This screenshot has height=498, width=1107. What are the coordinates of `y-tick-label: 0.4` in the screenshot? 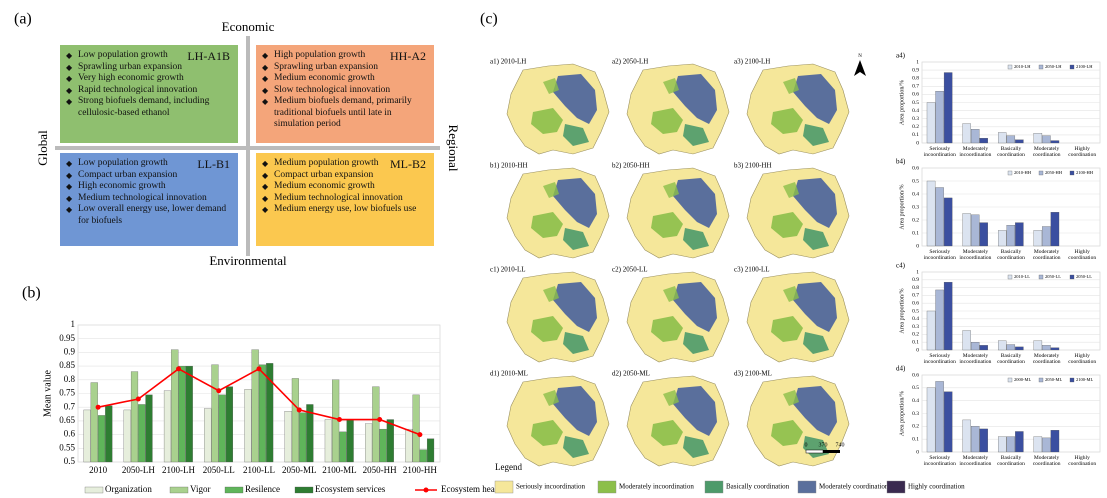 It's located at (915, 111).